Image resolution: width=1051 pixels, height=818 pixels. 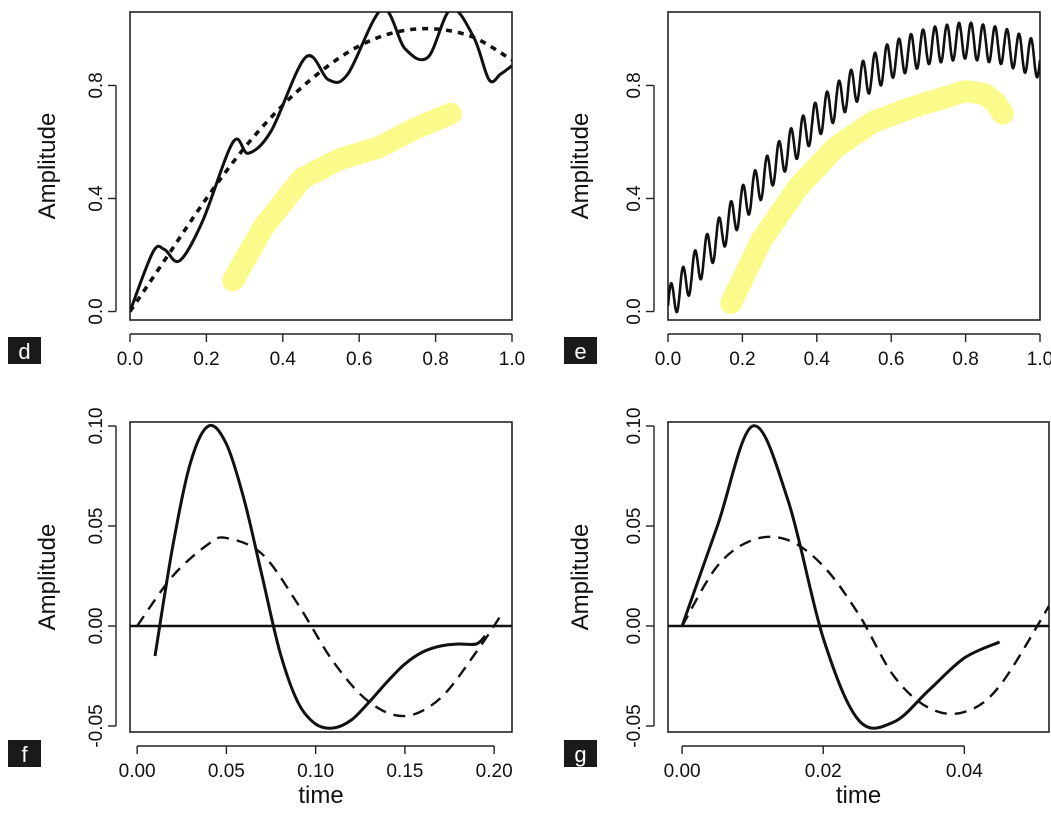 I want to click on panel-letter: e, so click(x=580, y=351).